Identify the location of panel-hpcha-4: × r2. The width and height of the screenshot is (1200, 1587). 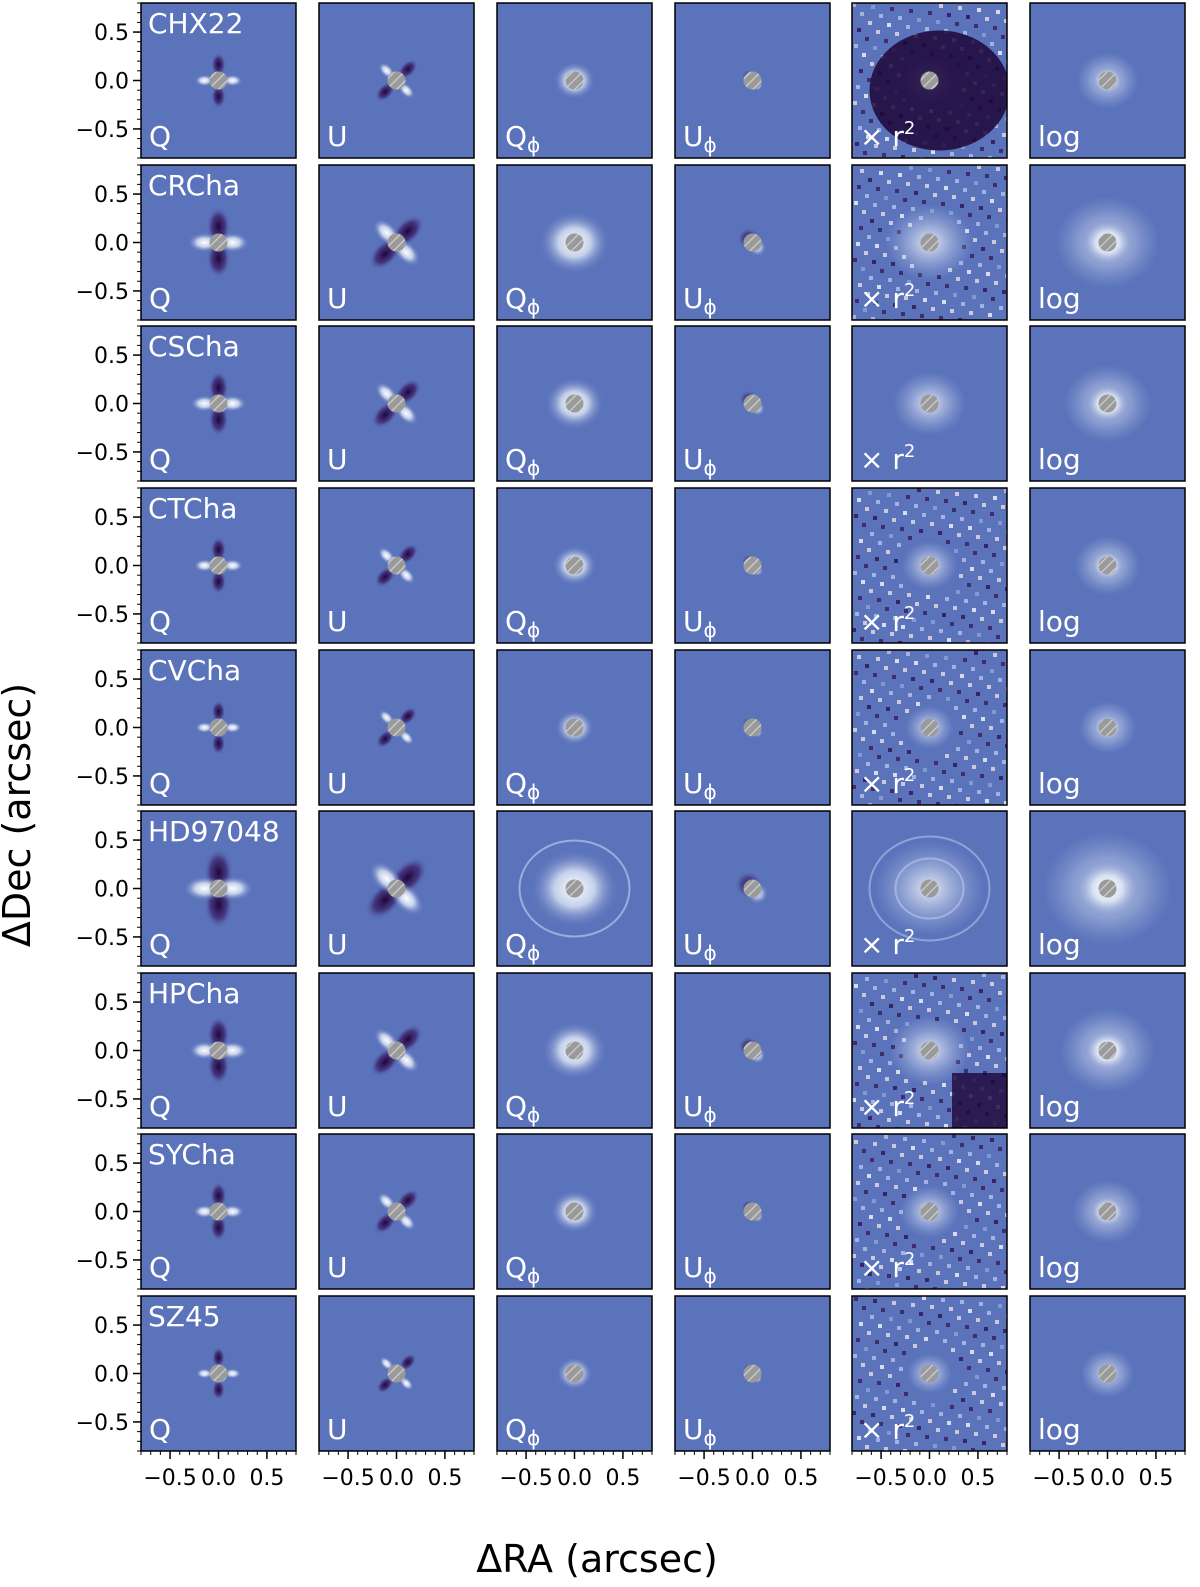
(929, 1050).